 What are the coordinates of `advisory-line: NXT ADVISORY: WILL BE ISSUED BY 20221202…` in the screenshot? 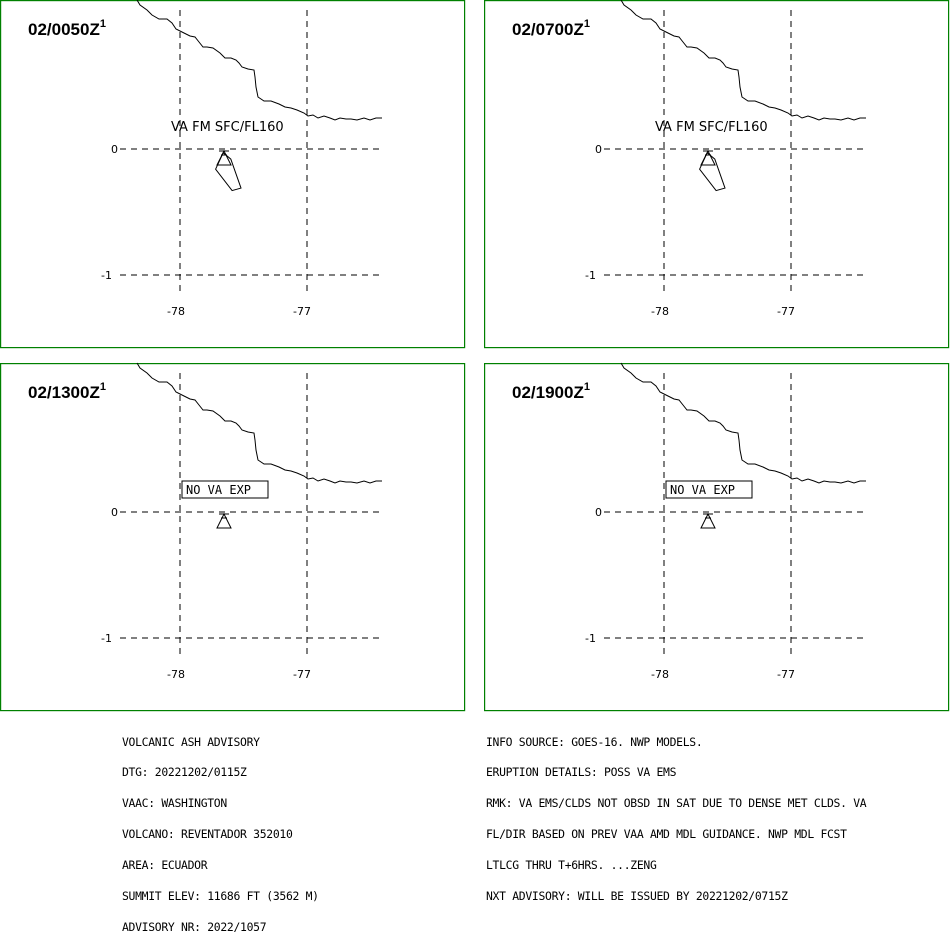 It's located at (637, 896).